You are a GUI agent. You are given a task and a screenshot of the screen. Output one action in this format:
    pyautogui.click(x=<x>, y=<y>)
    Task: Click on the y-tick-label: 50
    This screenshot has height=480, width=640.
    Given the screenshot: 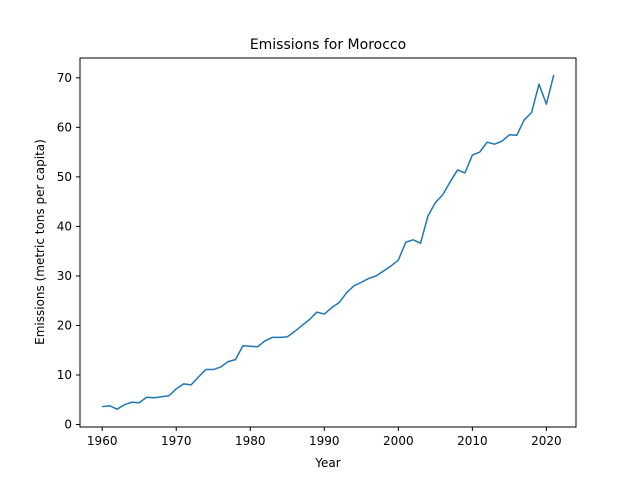 What is the action you would take?
    pyautogui.click(x=64, y=177)
    